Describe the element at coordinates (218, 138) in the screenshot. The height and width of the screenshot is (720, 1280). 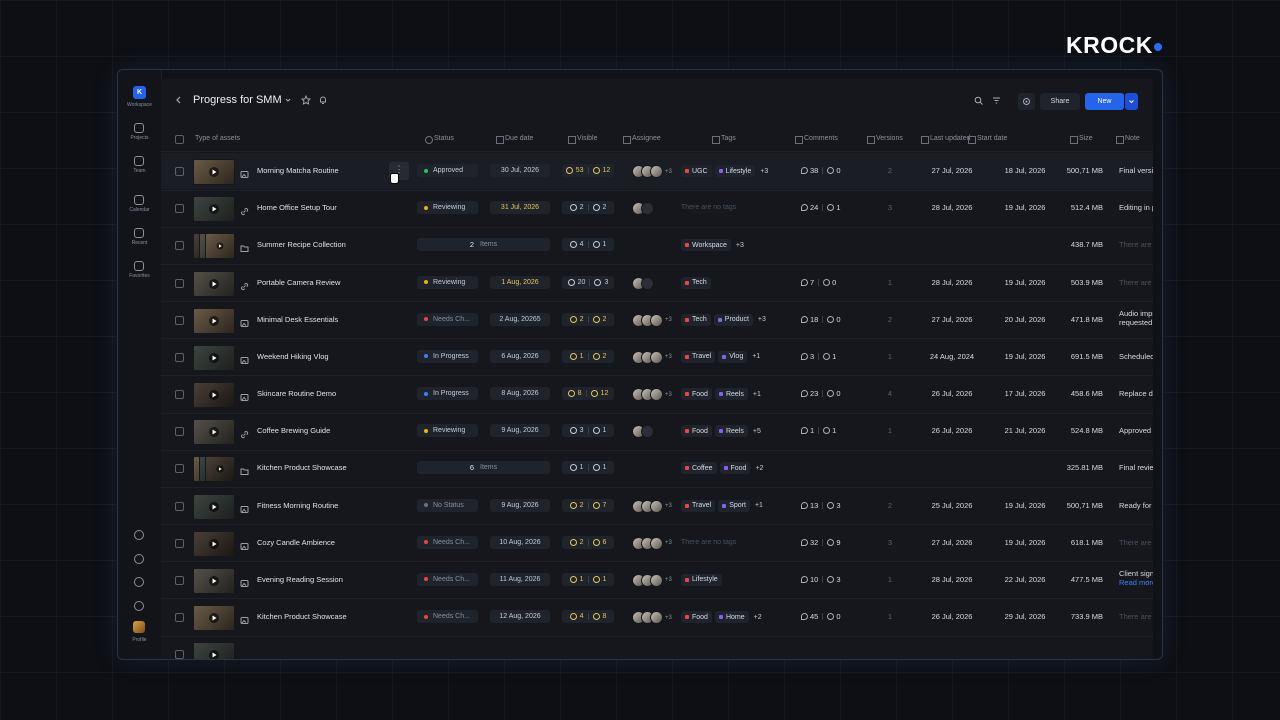
I see `column-header: Type of assets` at that location.